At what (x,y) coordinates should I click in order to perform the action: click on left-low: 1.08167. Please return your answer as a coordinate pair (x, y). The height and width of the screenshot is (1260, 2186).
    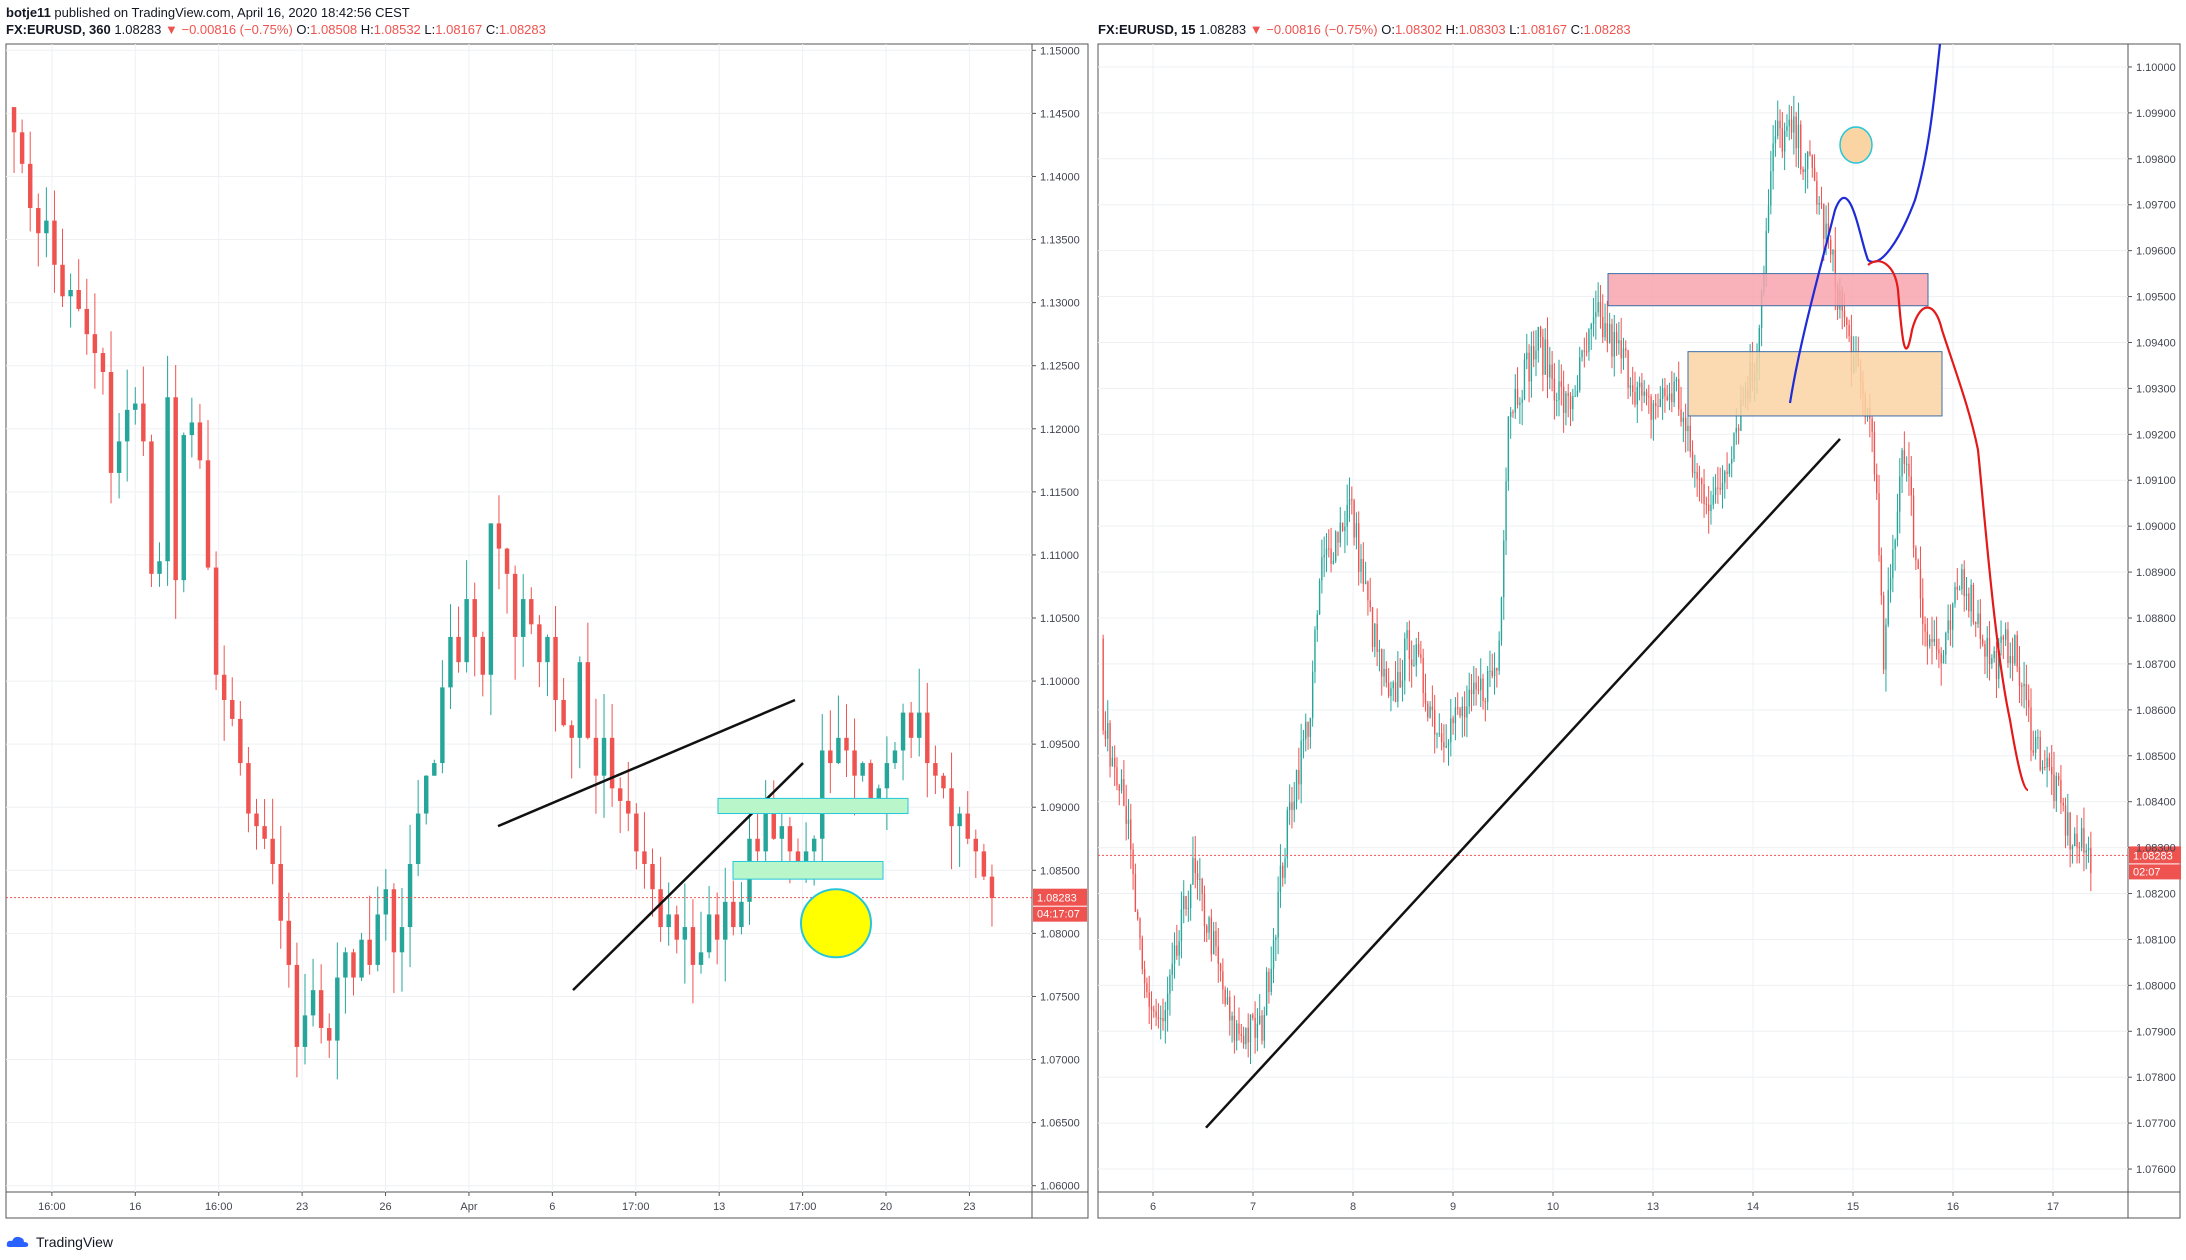
    Looking at the image, I should click on (459, 29).